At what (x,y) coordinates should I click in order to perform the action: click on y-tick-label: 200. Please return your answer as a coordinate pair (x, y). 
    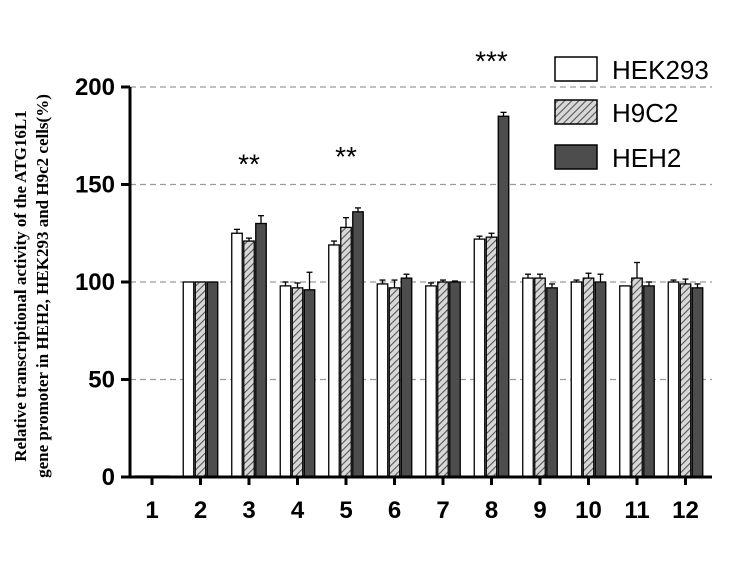
    Looking at the image, I should click on (95, 87).